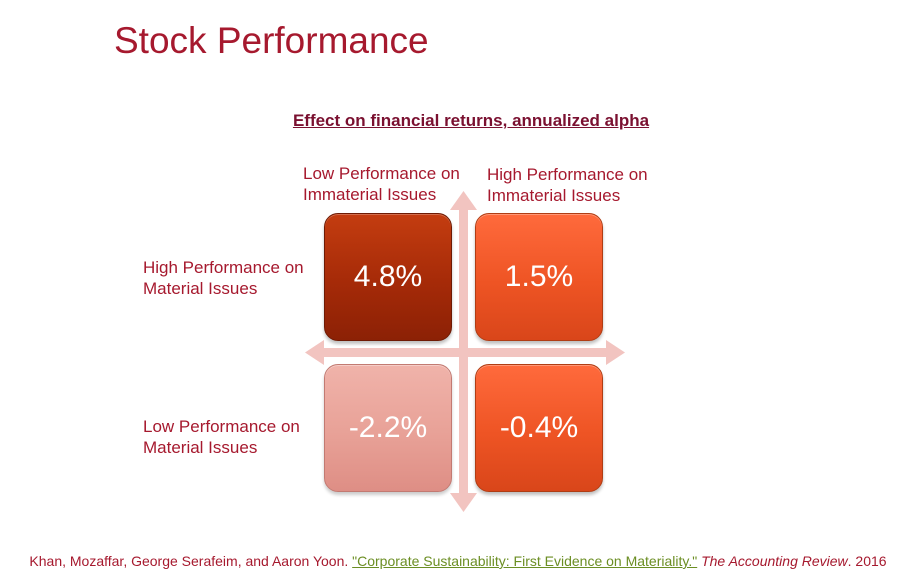 This screenshot has height=588, width=916. Describe the element at coordinates (381, 184) in the screenshot. I see `column-label-low-immaterial: Low Performance on Immaterial Issues` at that location.